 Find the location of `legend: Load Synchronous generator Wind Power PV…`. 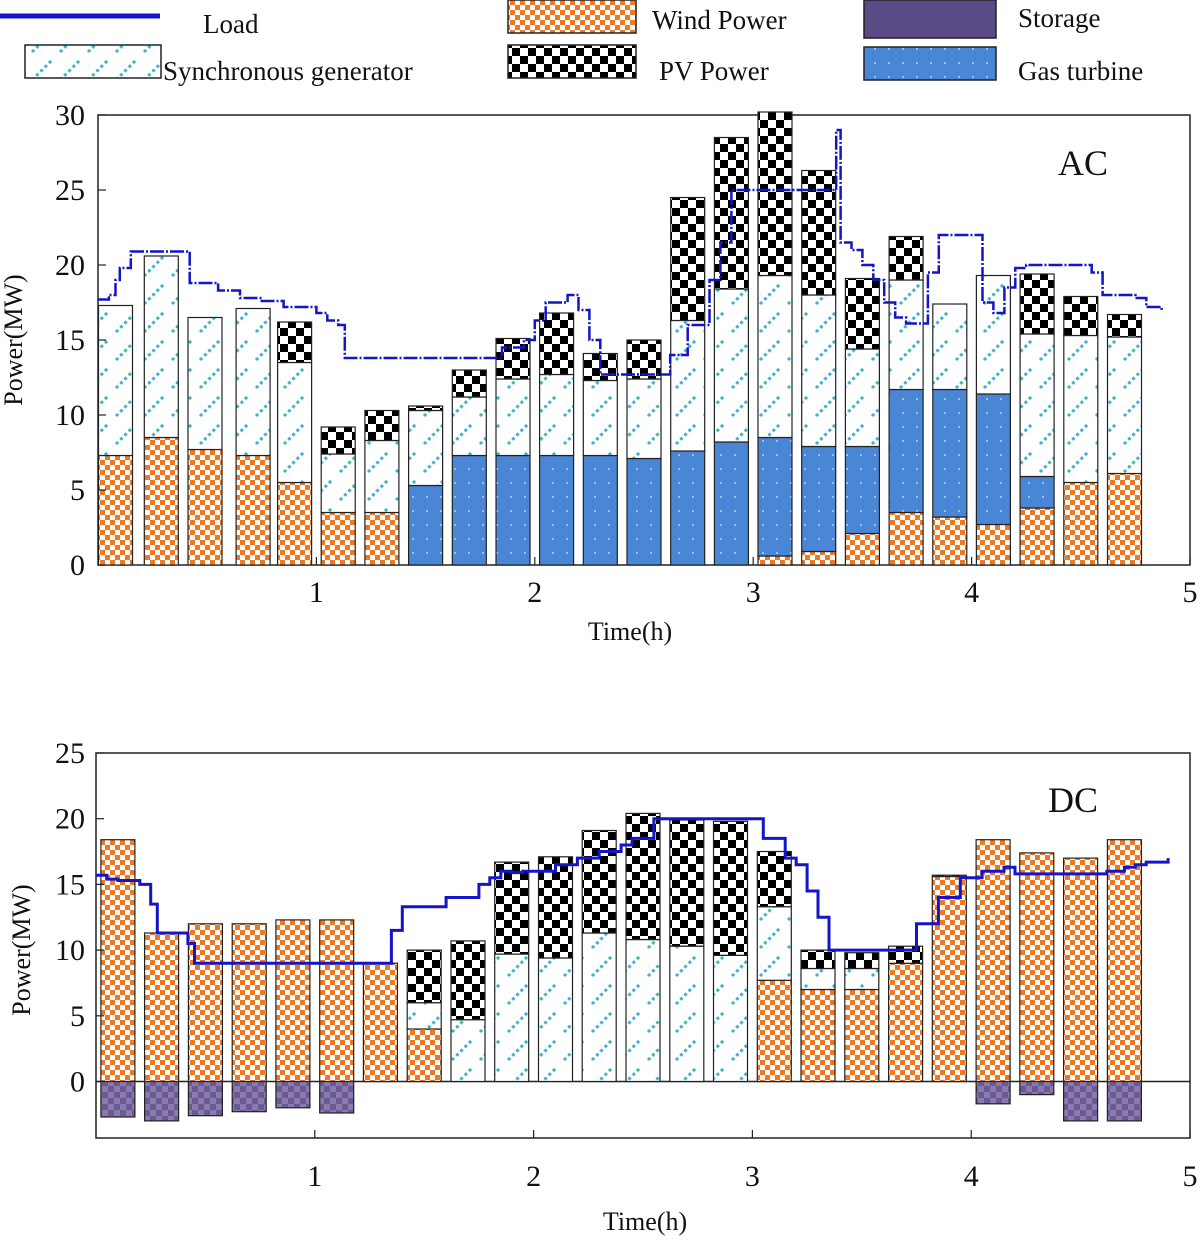

legend: Load Synchronous generator Wind Power PV… is located at coordinates (571, 43).